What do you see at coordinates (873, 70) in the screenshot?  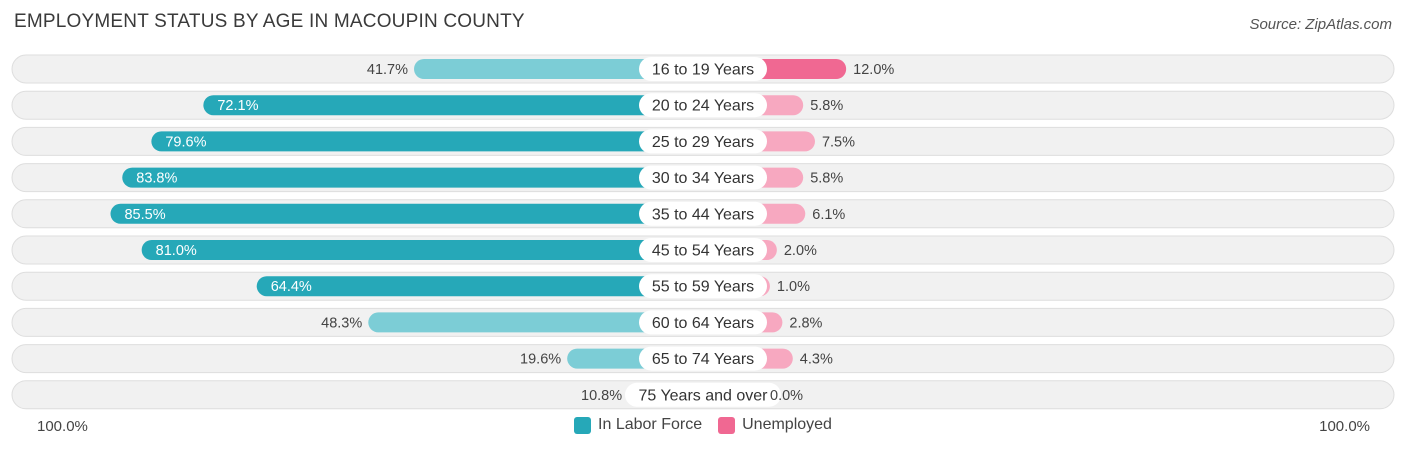 I see `value-label-unemployed: 12.0%` at bounding box center [873, 70].